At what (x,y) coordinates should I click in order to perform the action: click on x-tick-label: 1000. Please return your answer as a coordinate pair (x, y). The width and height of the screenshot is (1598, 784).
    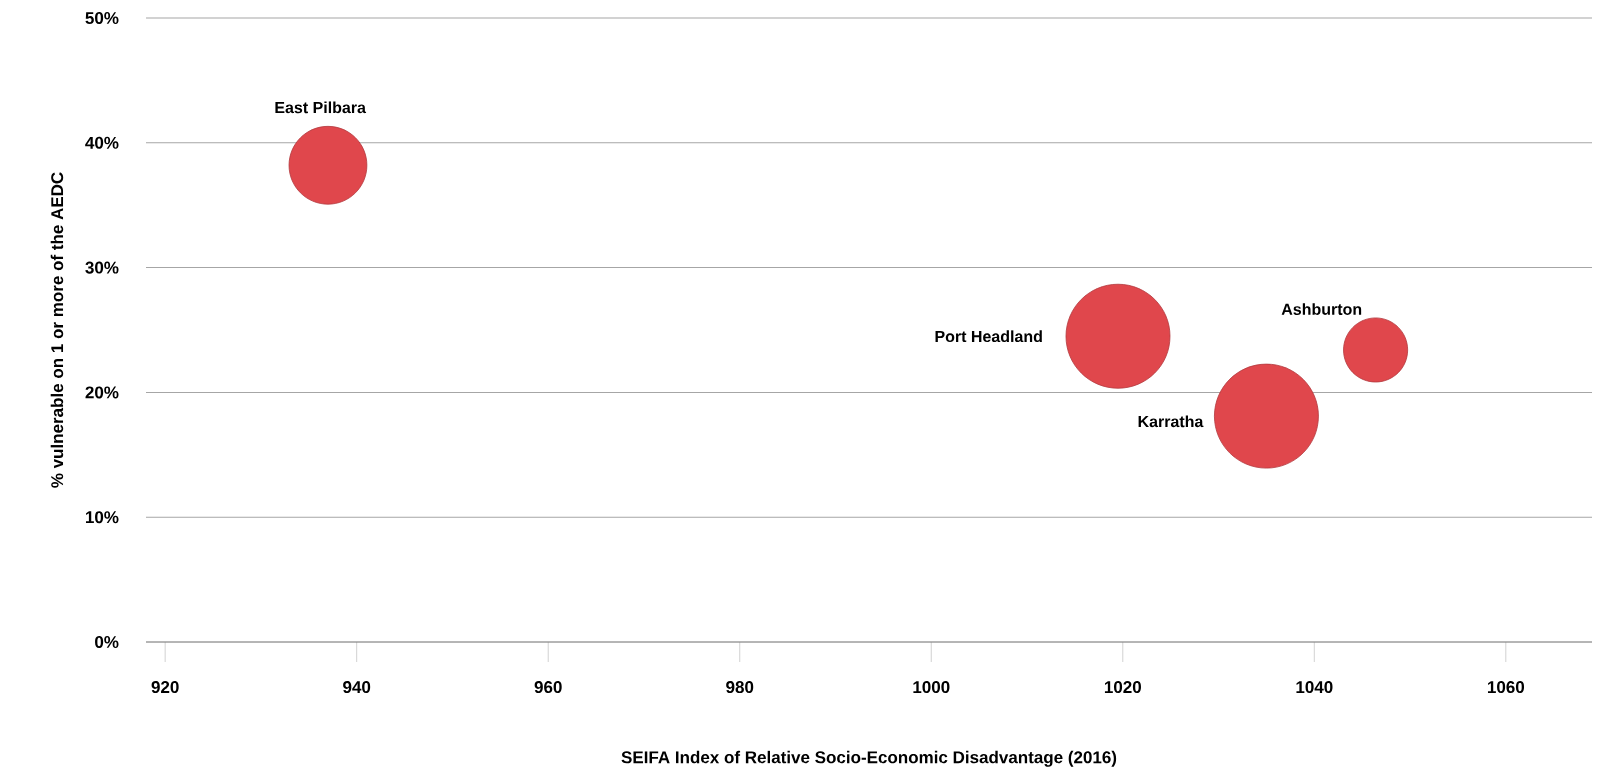
    Looking at the image, I should click on (931, 687).